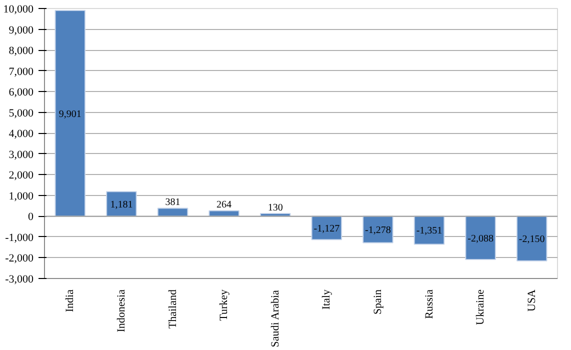  Describe the element at coordinates (327, 228) in the screenshot. I see `data-label: -1,127` at that location.